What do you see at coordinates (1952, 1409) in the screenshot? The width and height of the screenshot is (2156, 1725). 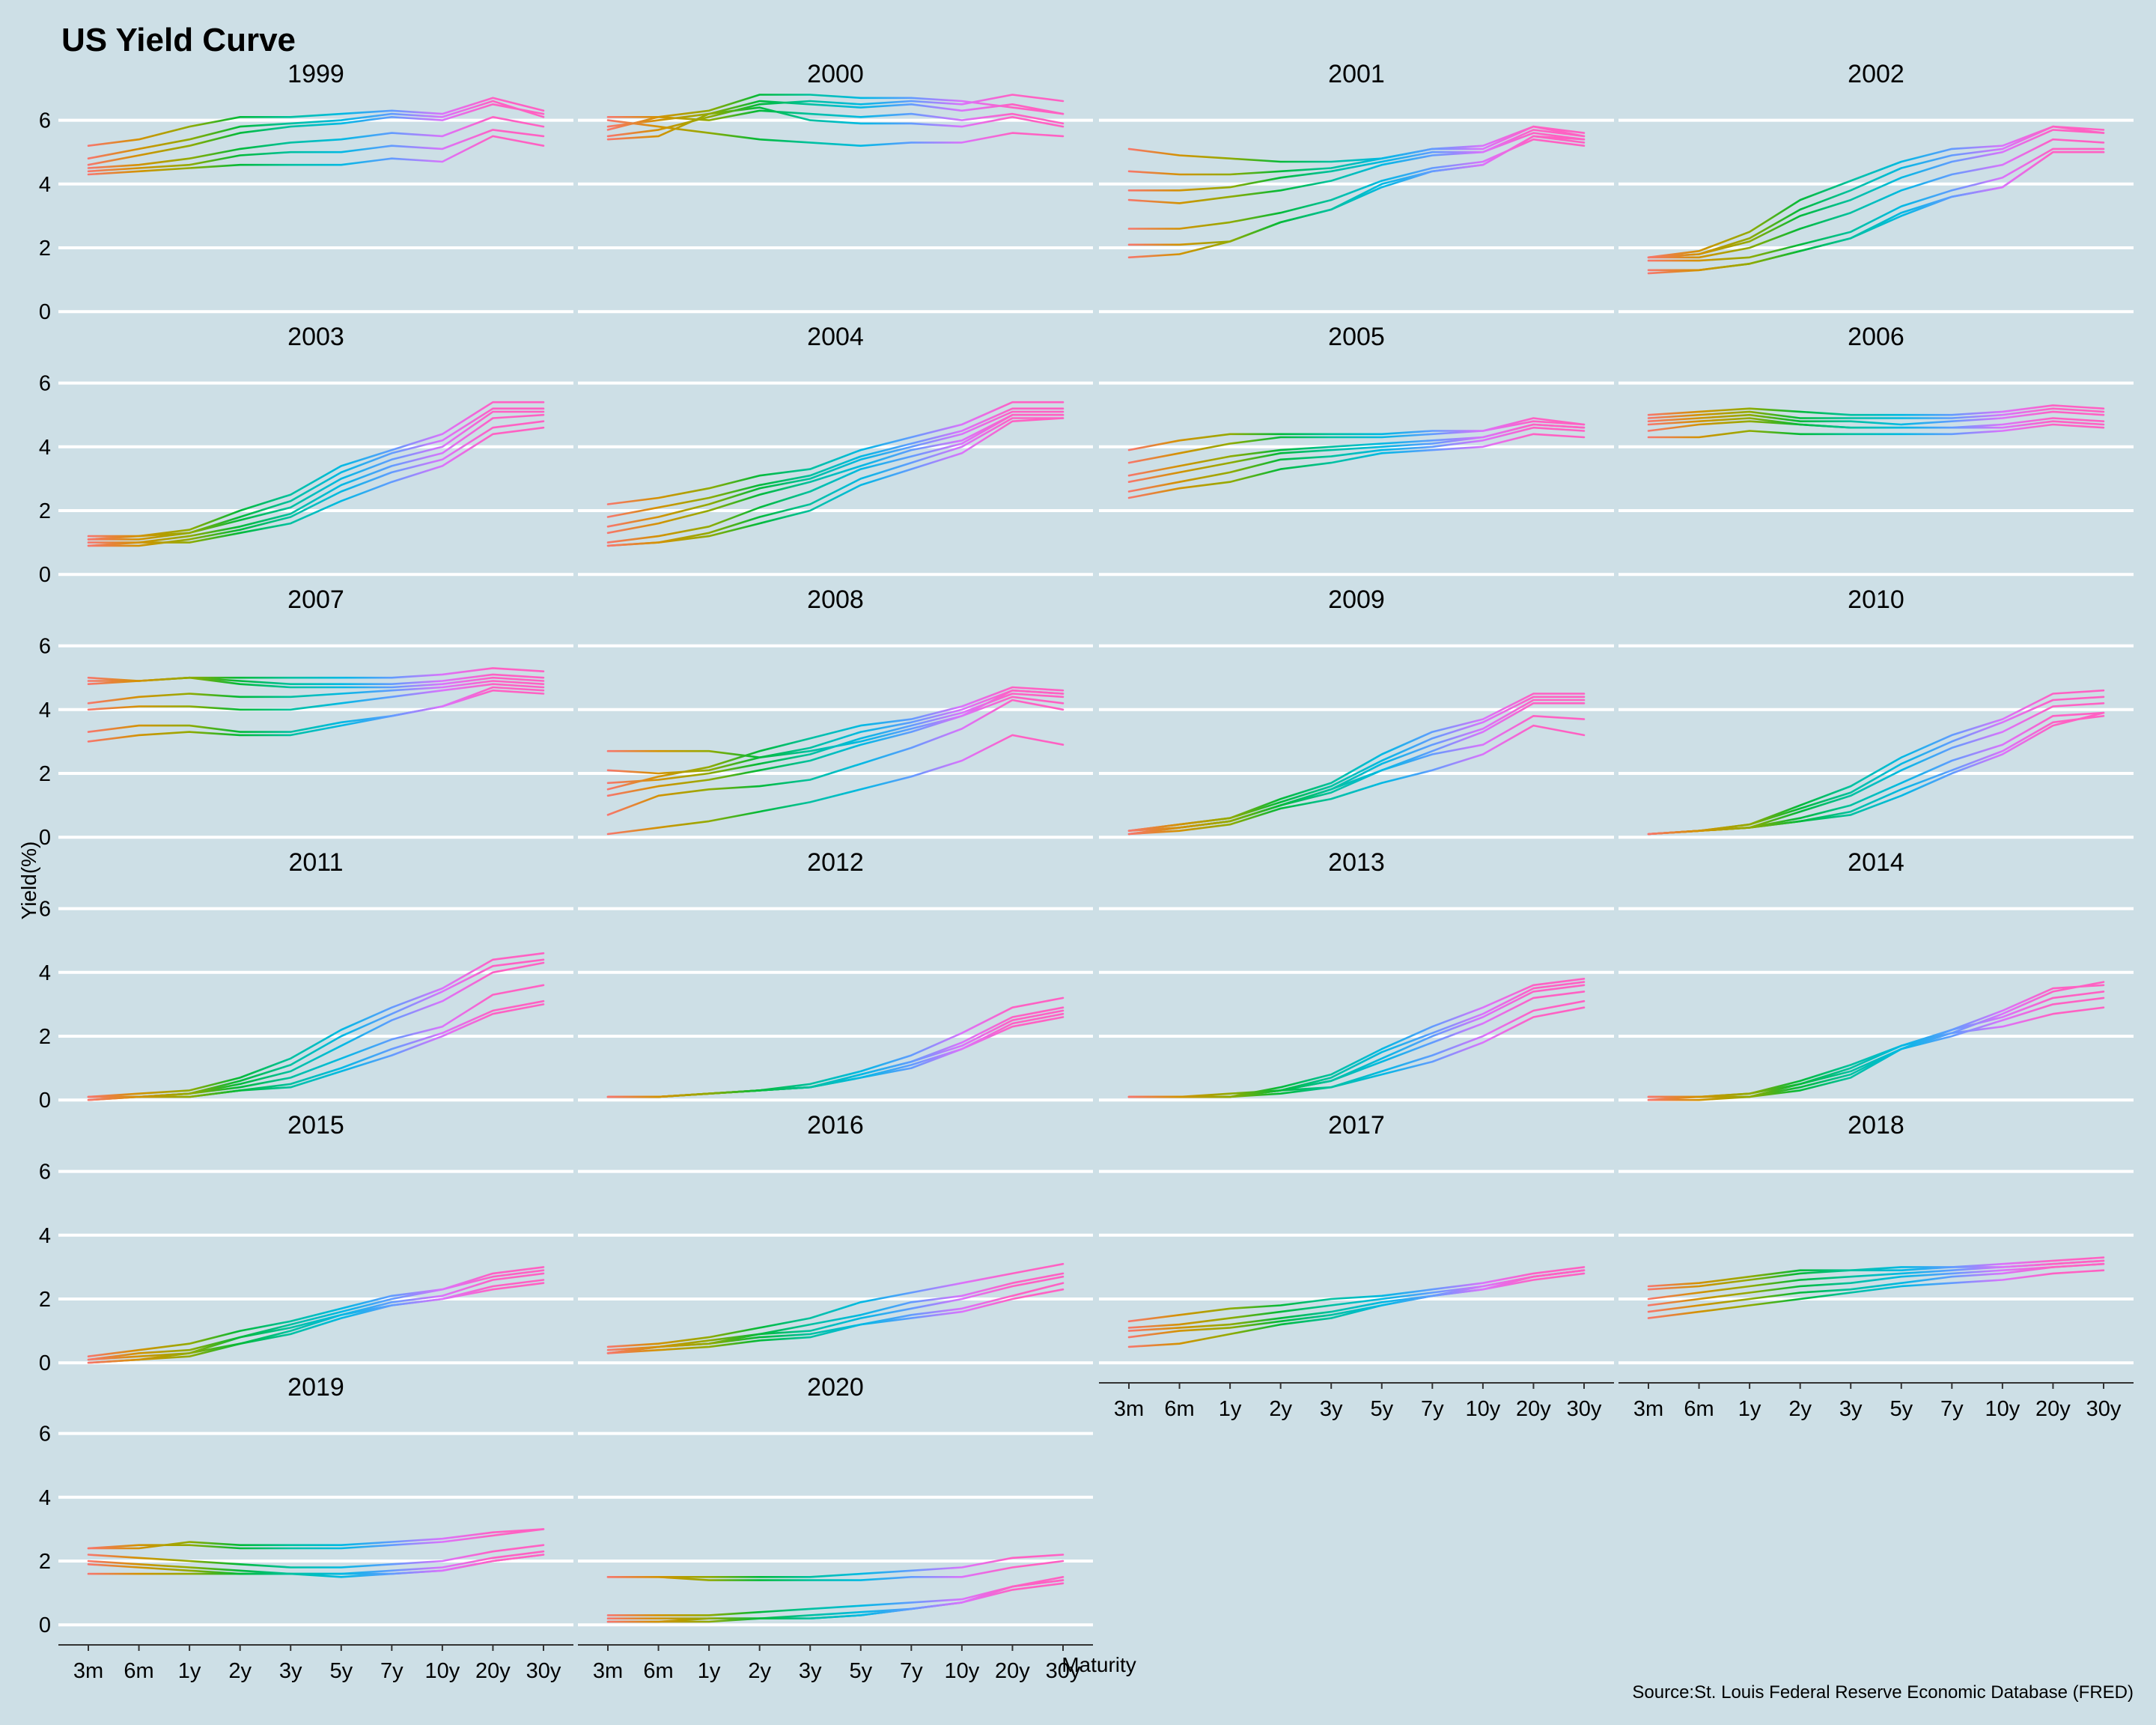 I see `x-tick-label: 7y` at bounding box center [1952, 1409].